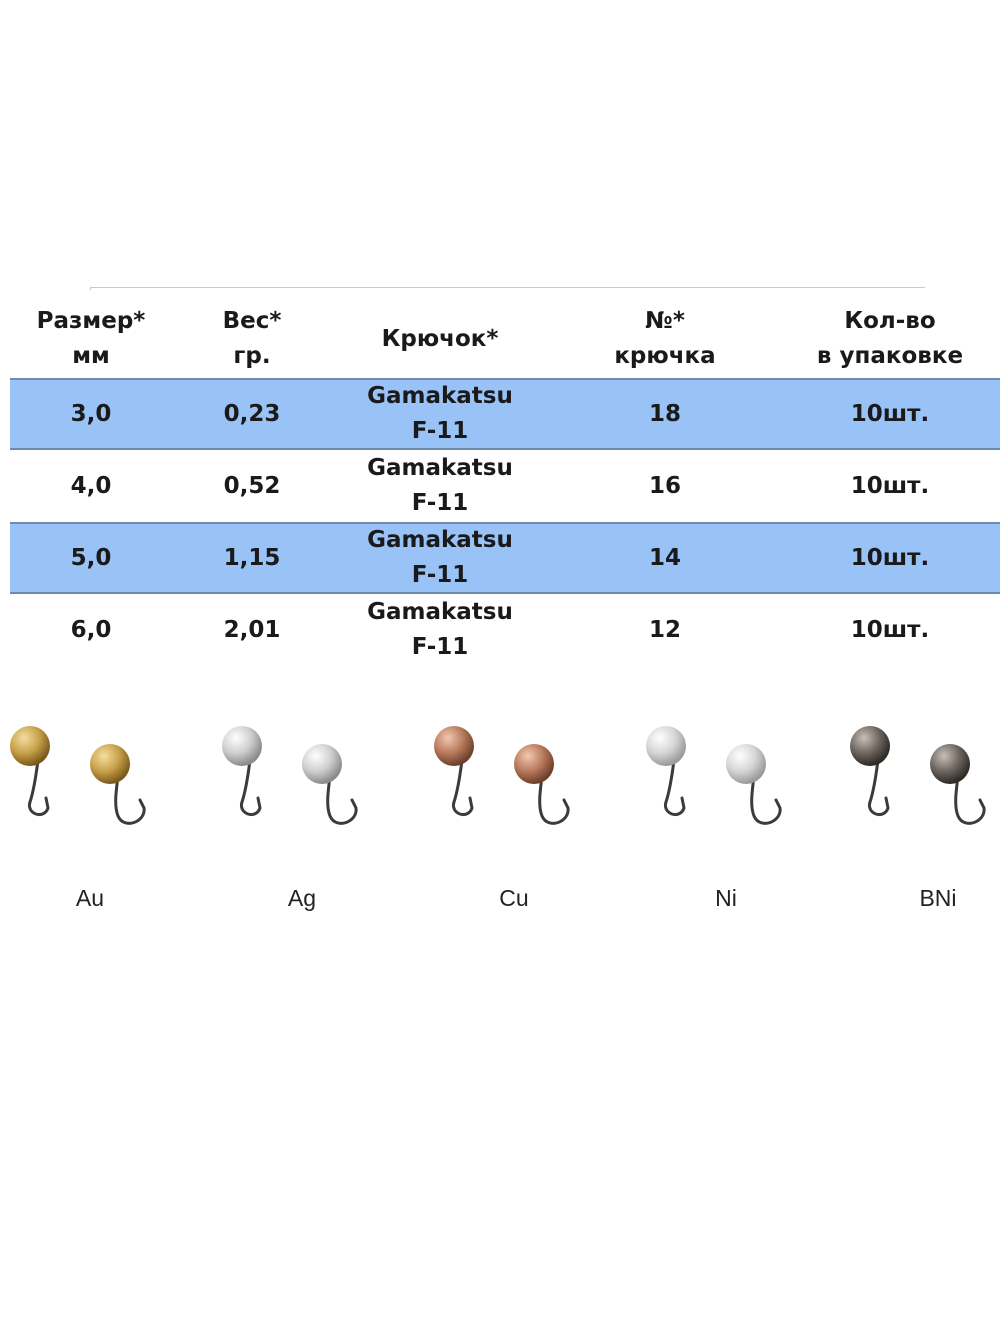 Image resolution: width=1000 pixels, height=1333 pixels. Describe the element at coordinates (514, 898) in the screenshot. I see `metal-label-cu: Cu` at that location.